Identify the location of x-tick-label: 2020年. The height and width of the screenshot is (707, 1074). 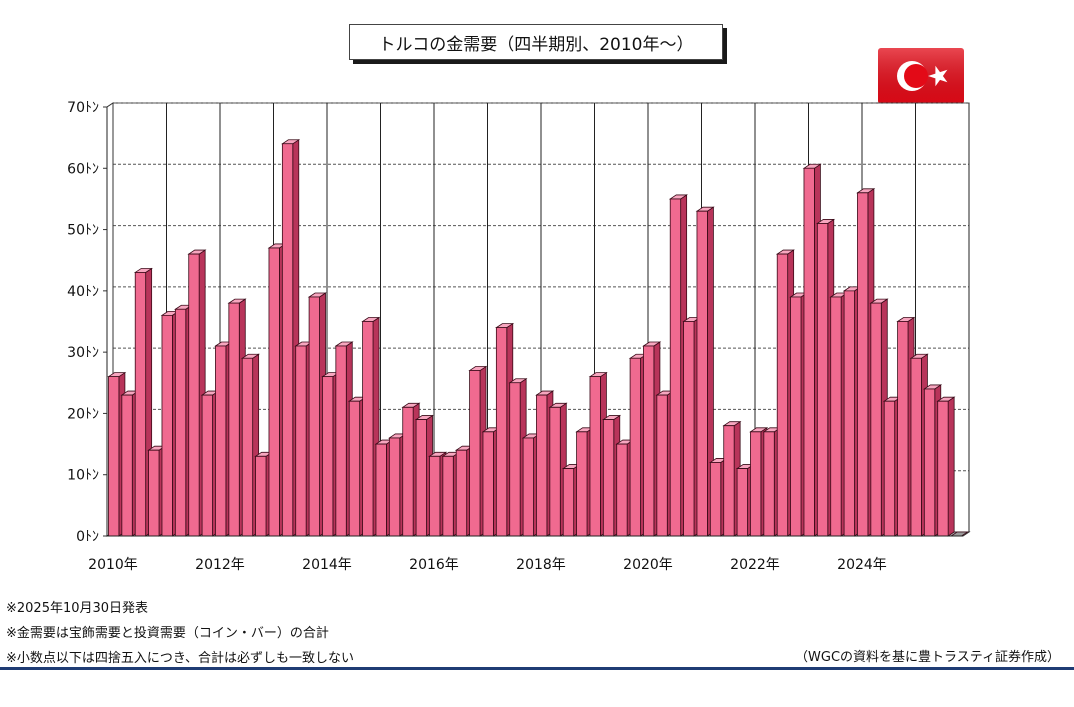
(648, 565).